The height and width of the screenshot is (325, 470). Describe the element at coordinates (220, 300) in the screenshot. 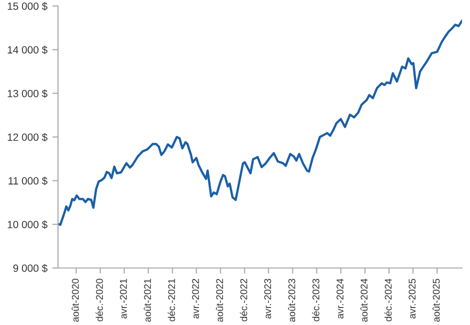

I see `x-tick-label: août-2022` at that location.